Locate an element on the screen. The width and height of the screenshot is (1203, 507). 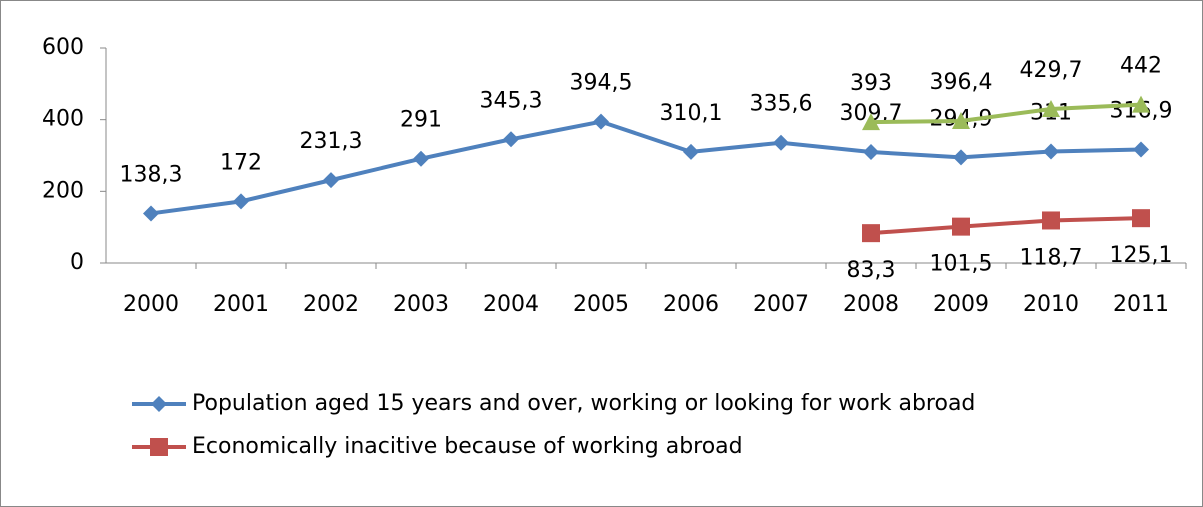
data-label: 394,5 is located at coordinates (601, 83).